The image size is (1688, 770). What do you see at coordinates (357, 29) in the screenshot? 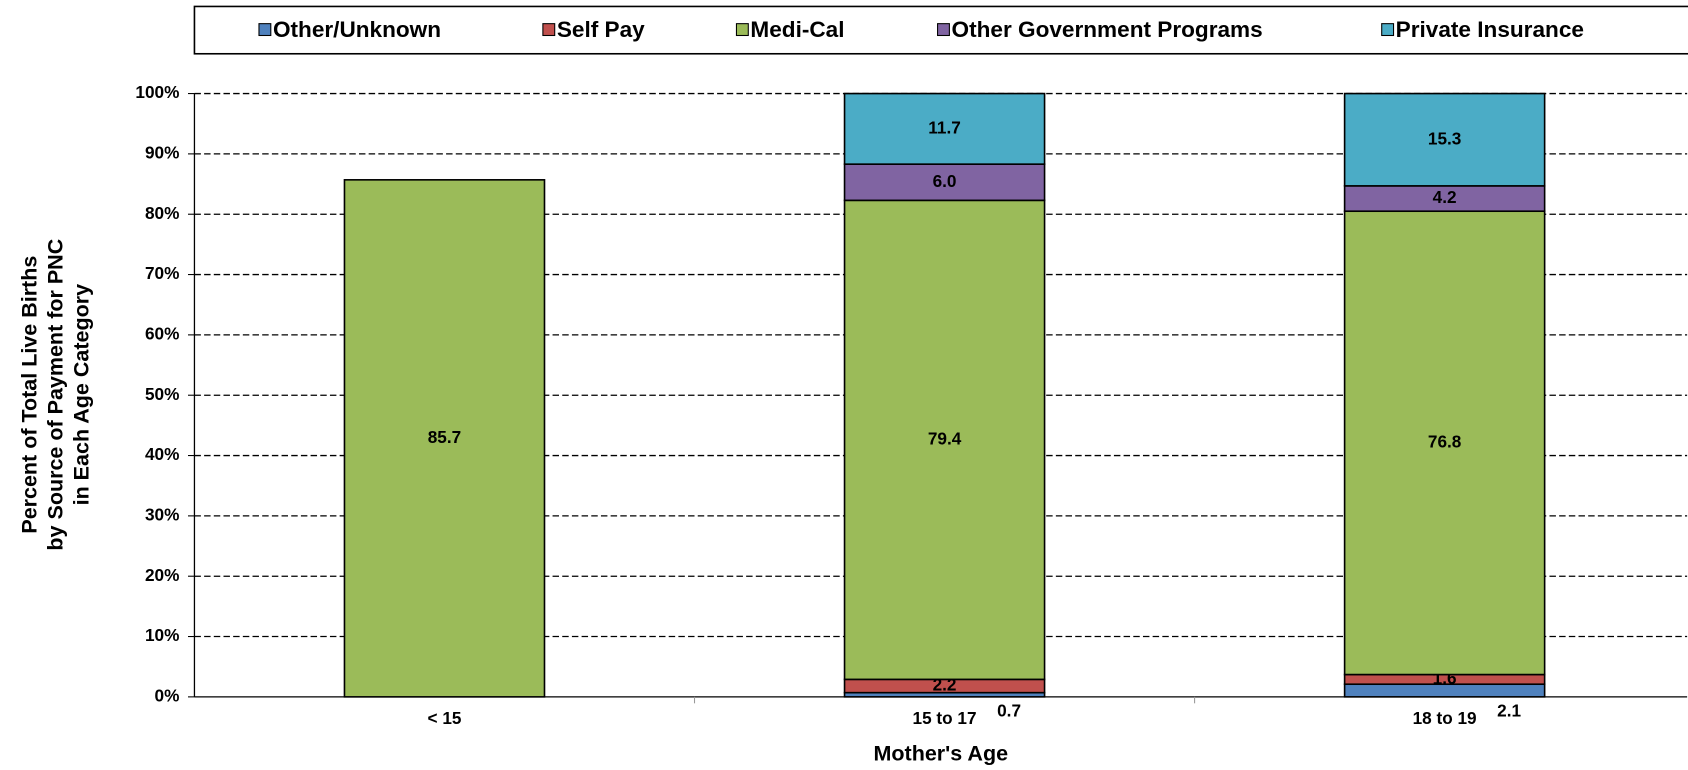
I see `legend-label: Other/Unknown` at bounding box center [357, 29].